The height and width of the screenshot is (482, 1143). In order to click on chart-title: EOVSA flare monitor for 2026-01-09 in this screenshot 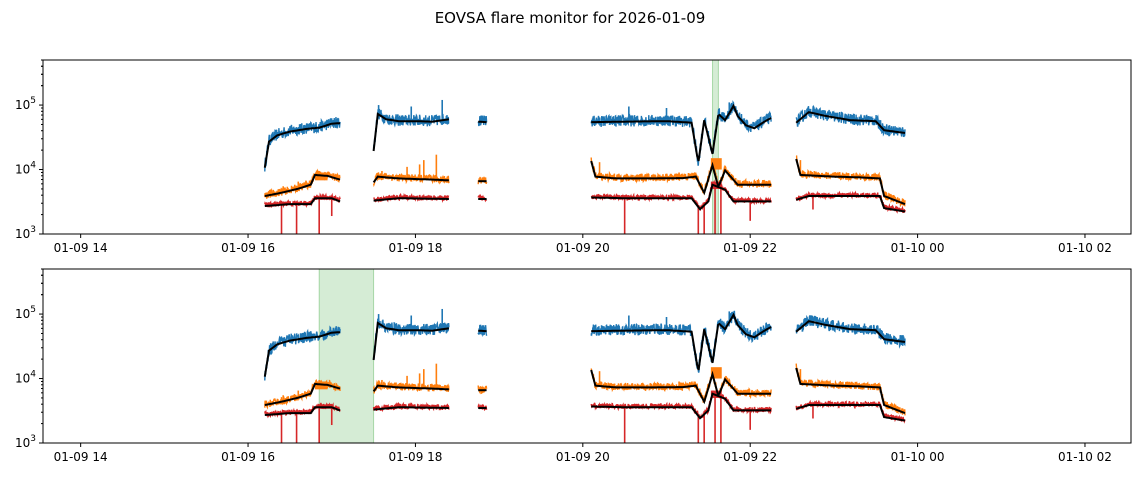, I will do `click(570, 18)`.